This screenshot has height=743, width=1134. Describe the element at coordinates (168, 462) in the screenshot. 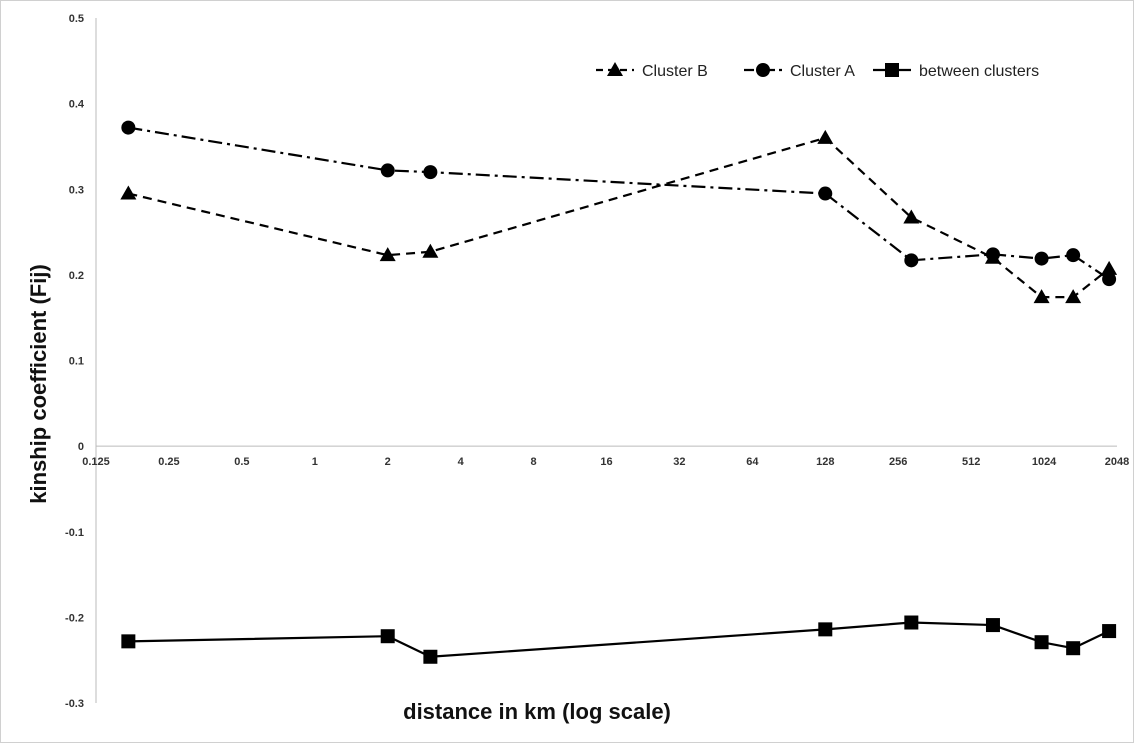

I see `x-tick-label: 0.25` at that location.